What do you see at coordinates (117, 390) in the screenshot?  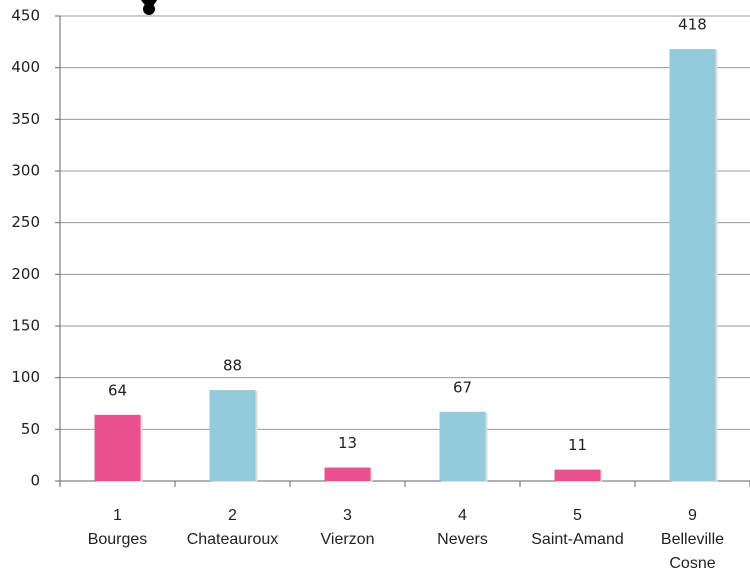 I see `data-label: 64` at bounding box center [117, 390].